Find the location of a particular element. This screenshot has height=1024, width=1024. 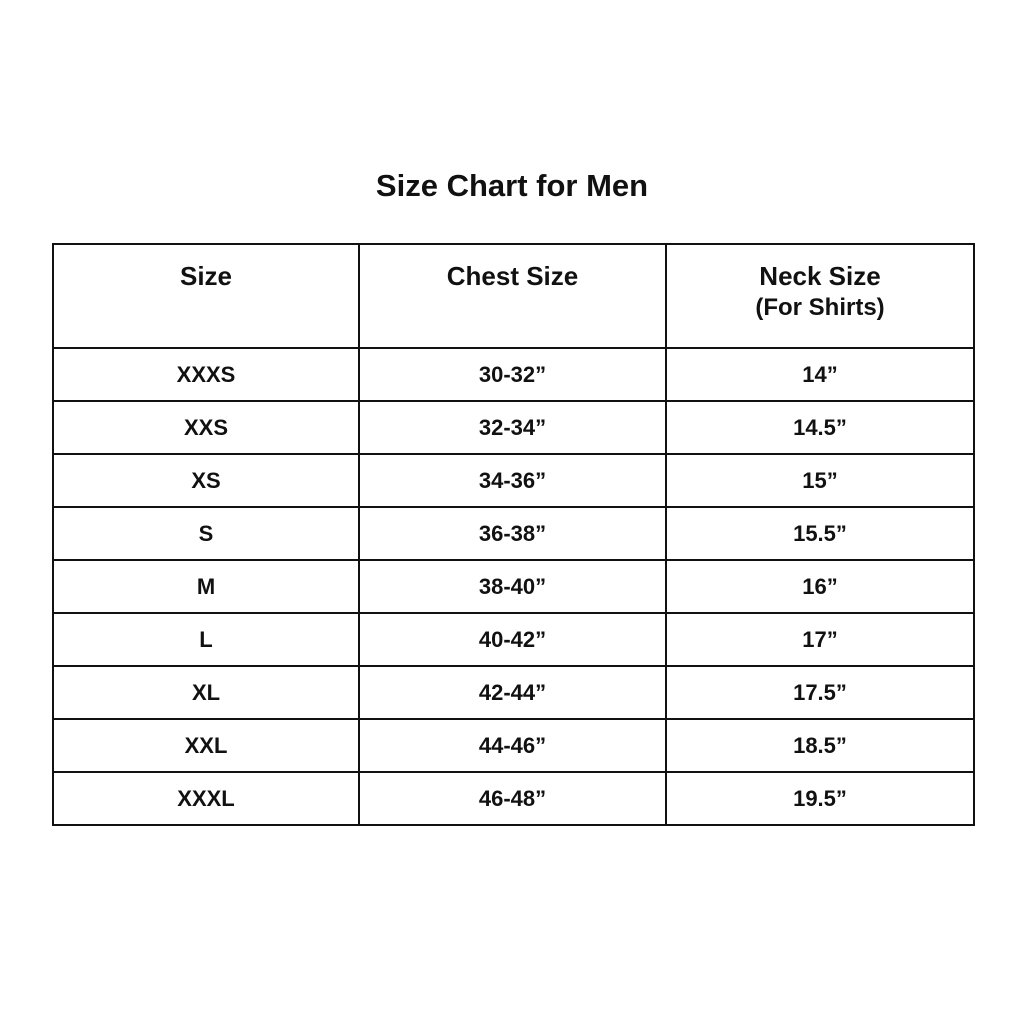

table-row: XXXS 30-32” 14” is located at coordinates (513, 374).